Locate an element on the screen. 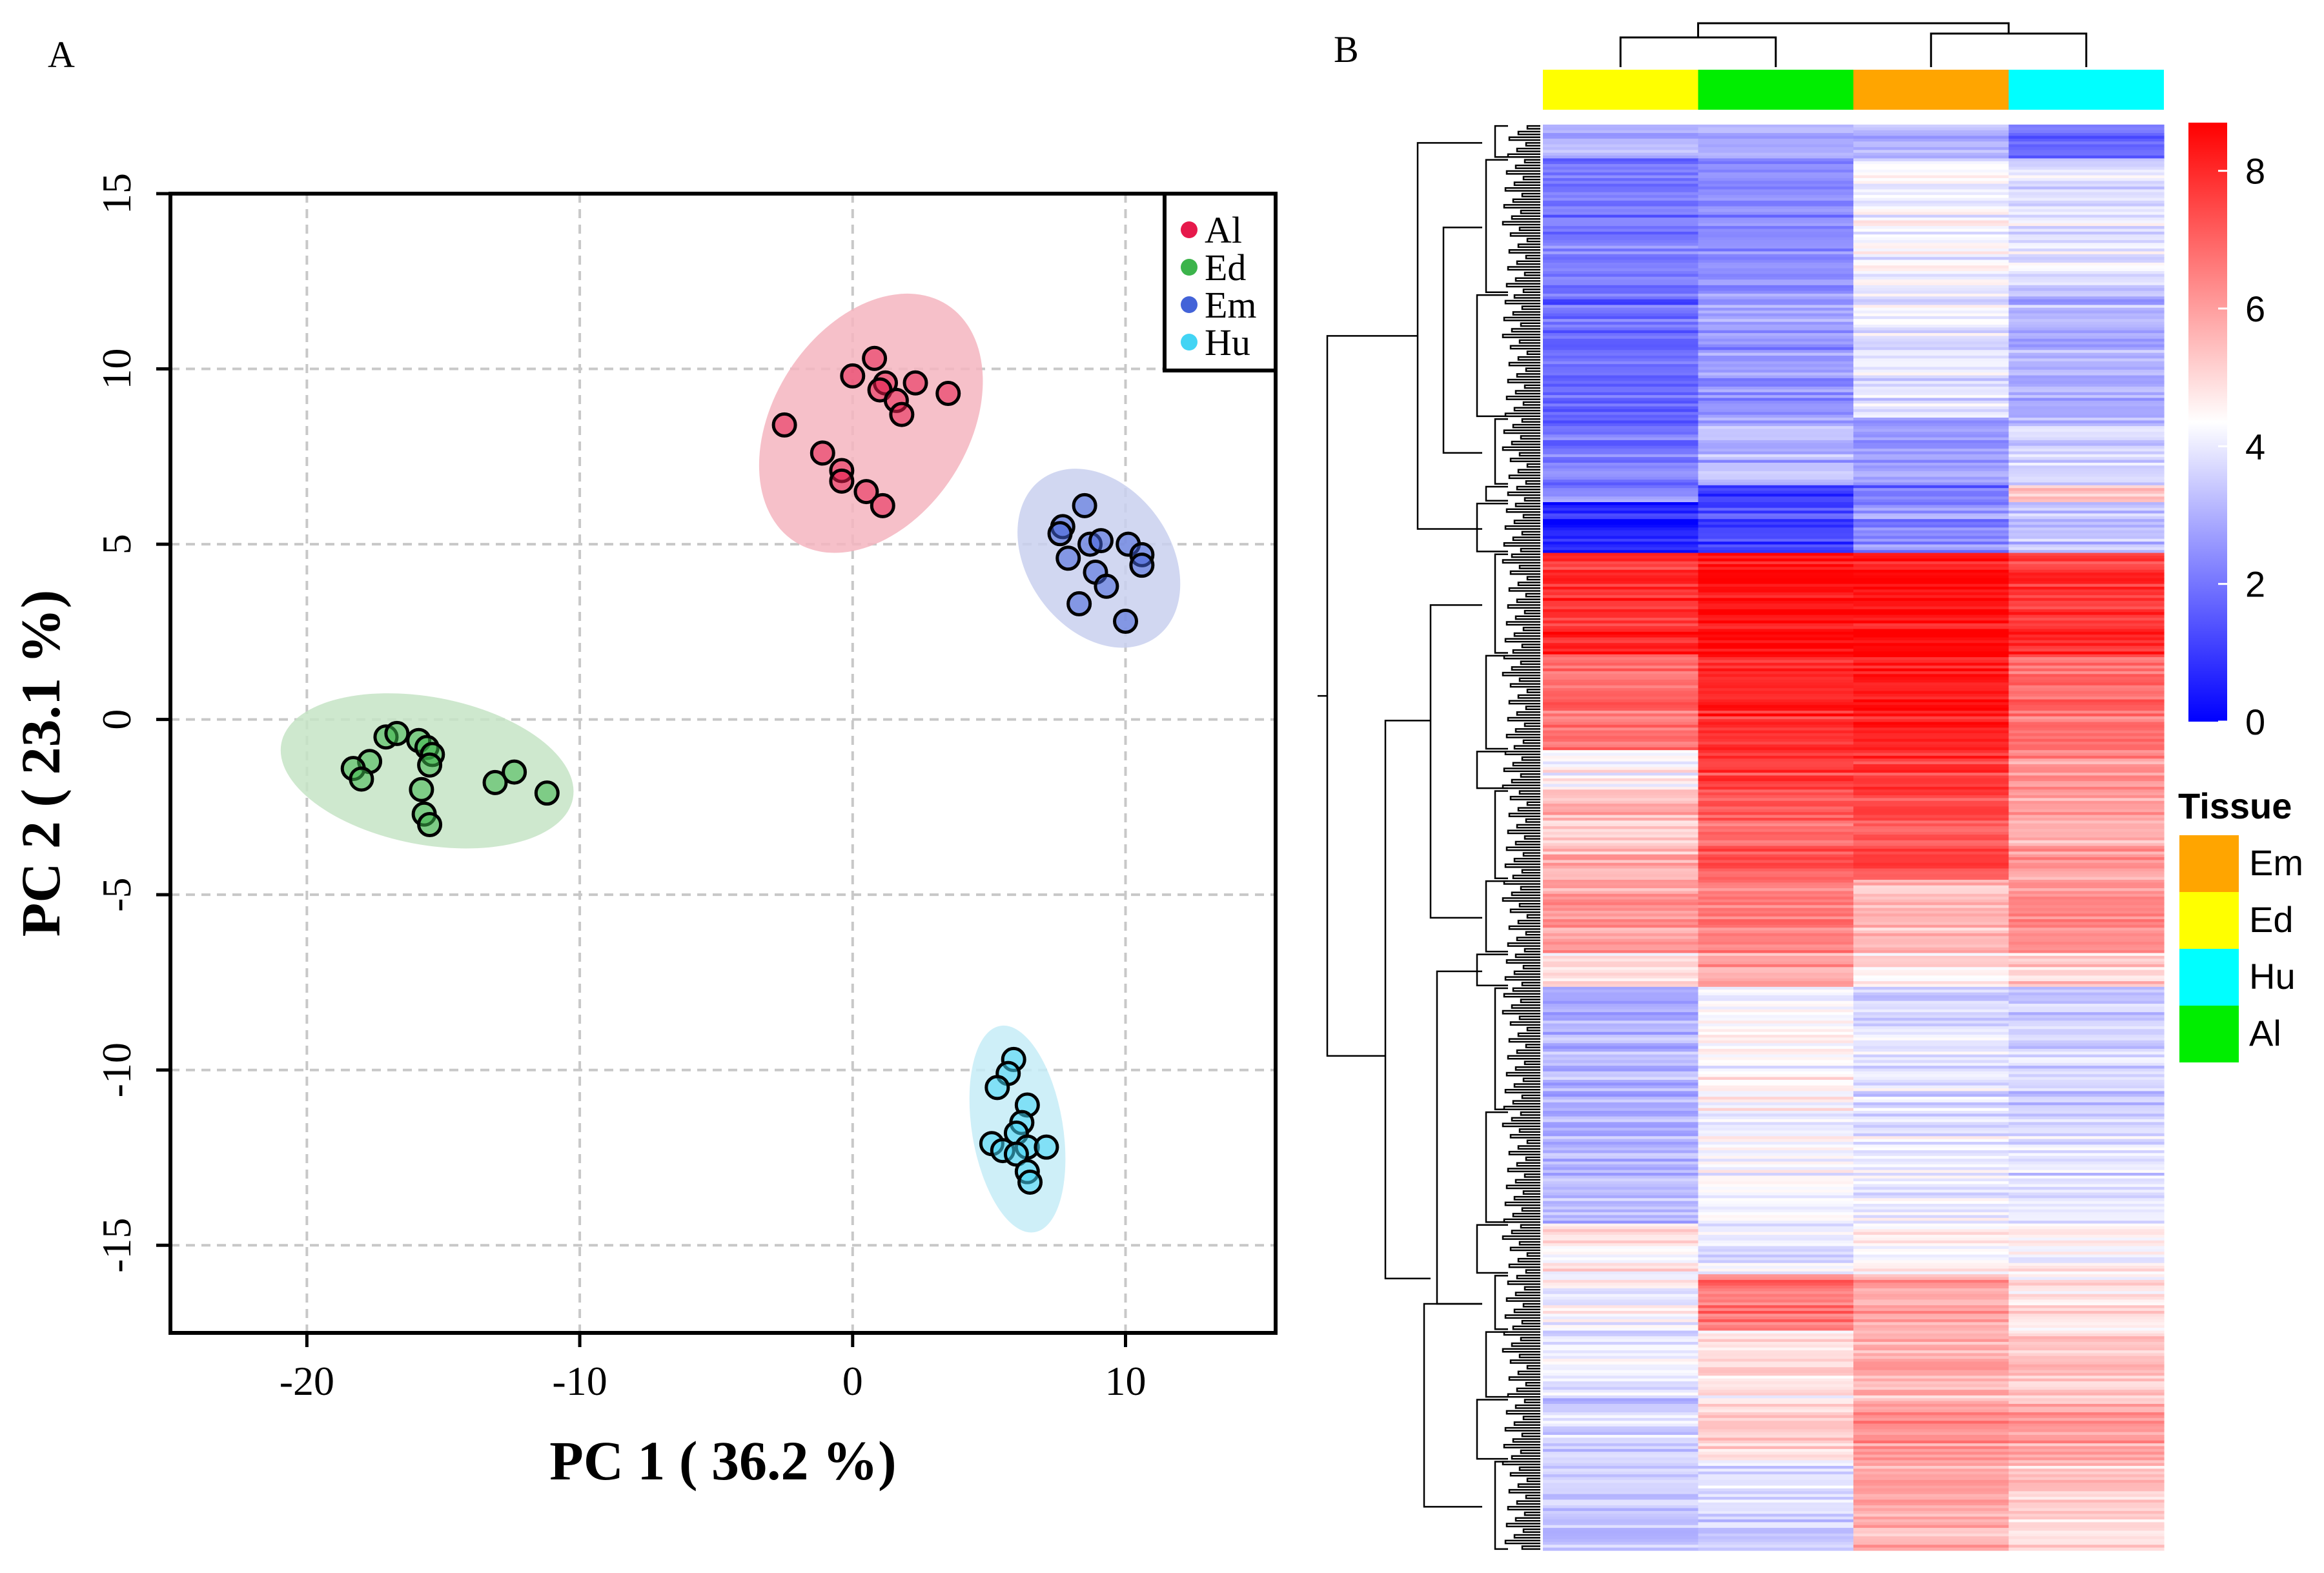 The width and height of the screenshot is (2324, 1573). point-hu is located at coordinates (1030, 1182).